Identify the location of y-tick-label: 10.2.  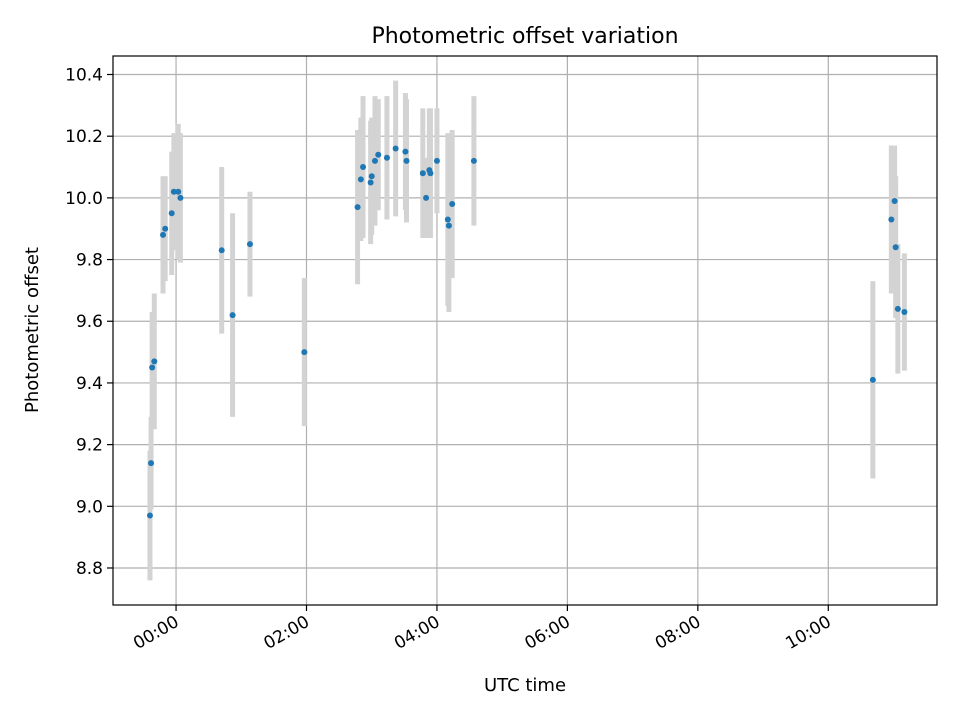
(84, 137).